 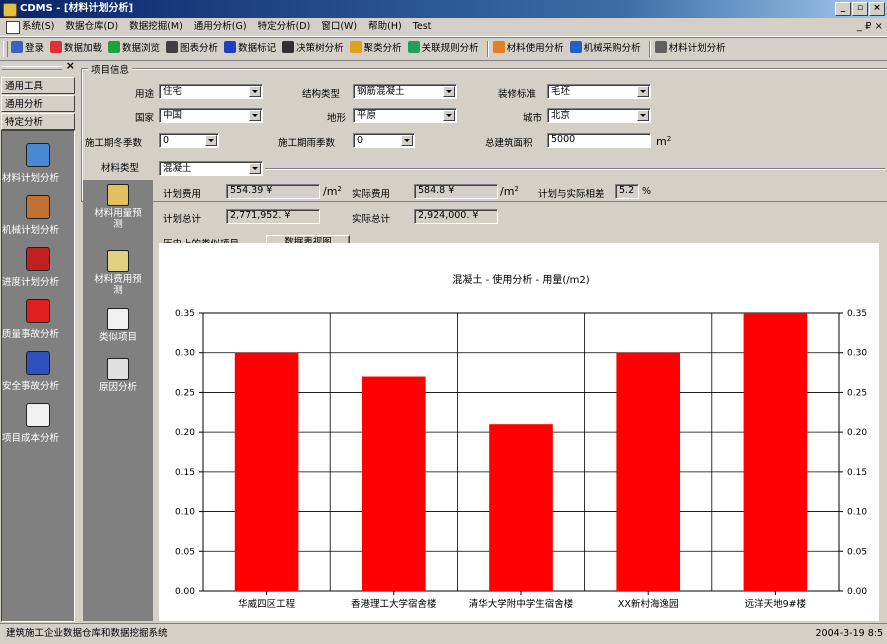 I want to click on toolbar-button-5: 决策树分析, so click(x=313, y=49).